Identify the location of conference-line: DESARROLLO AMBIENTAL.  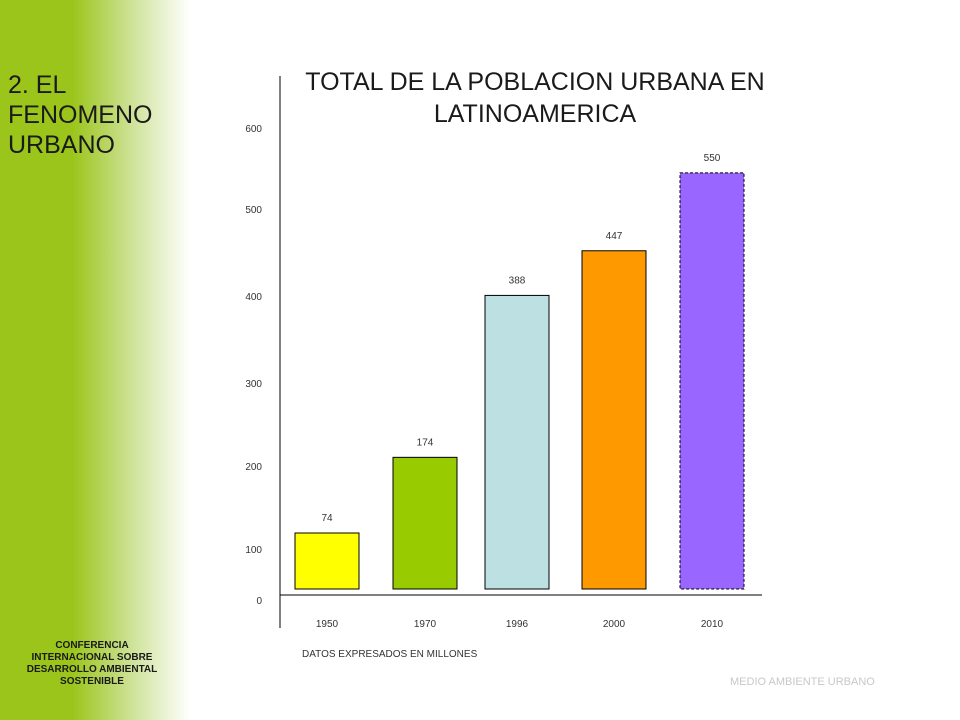
(92, 669).